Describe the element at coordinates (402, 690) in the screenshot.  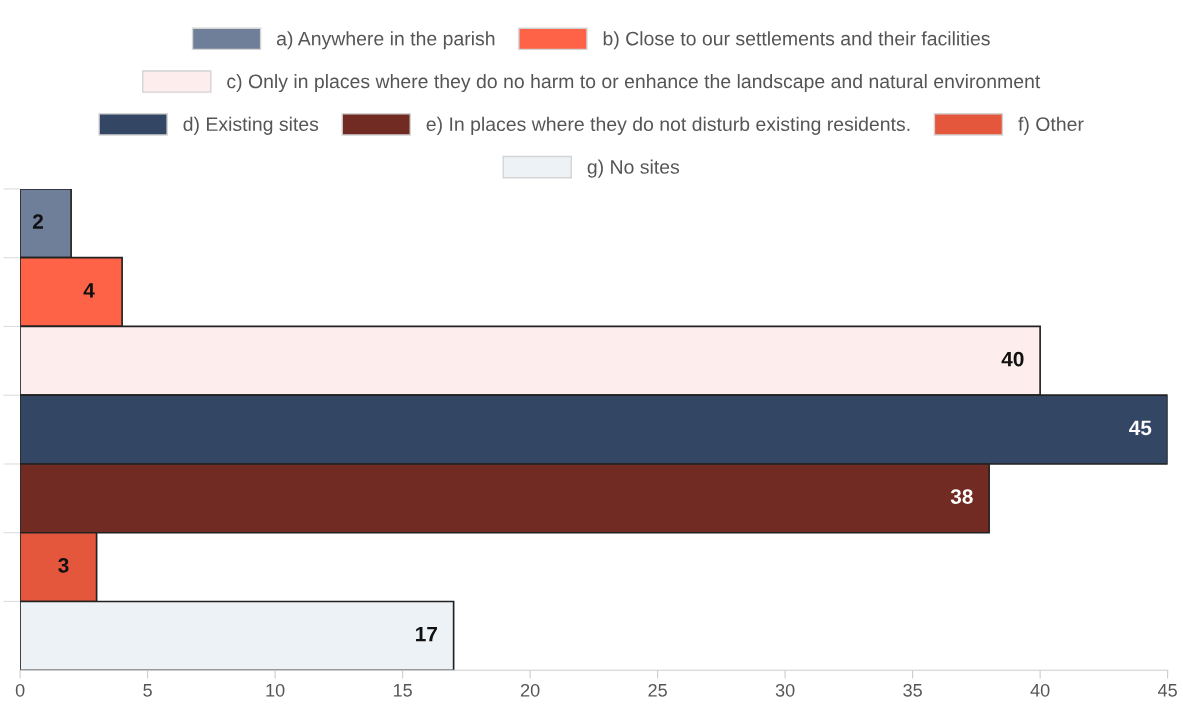
I see `x-tick-label: 15` at that location.